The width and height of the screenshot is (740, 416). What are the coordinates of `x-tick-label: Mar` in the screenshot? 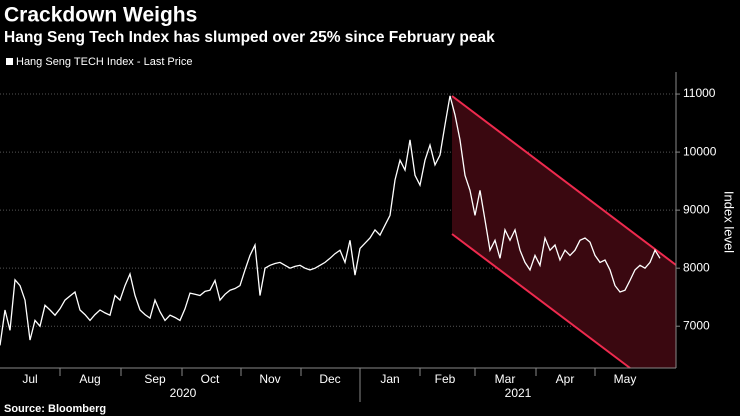 It's located at (505, 379).